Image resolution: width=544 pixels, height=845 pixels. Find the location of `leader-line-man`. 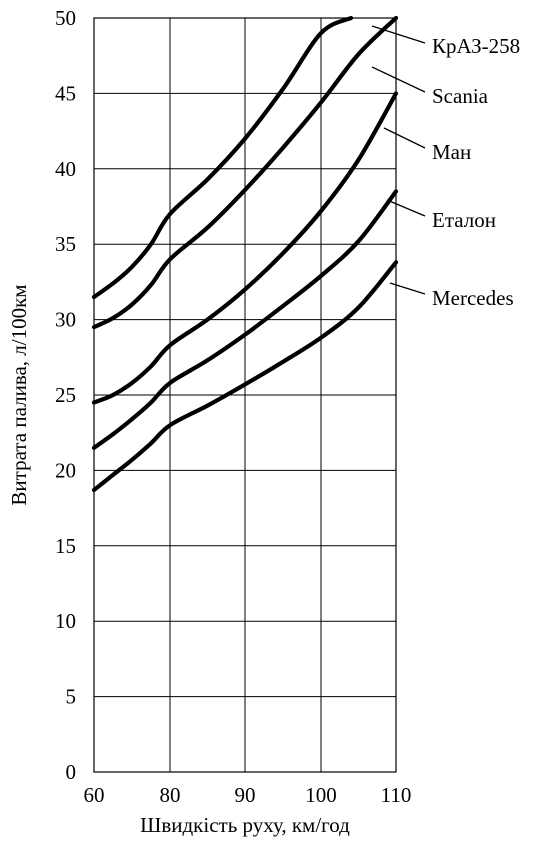

leader-line-man is located at coordinates (404, 138).